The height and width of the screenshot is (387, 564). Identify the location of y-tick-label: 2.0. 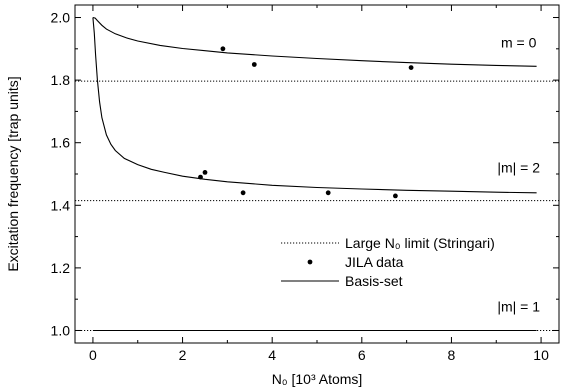
(61, 18).